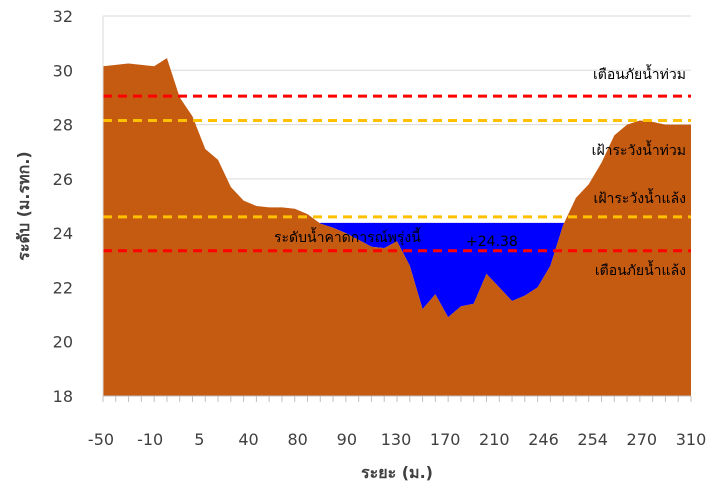 This screenshot has width=725, height=499. What do you see at coordinates (63, 233) in the screenshot?
I see `y-tick-label-24: 24` at bounding box center [63, 233].